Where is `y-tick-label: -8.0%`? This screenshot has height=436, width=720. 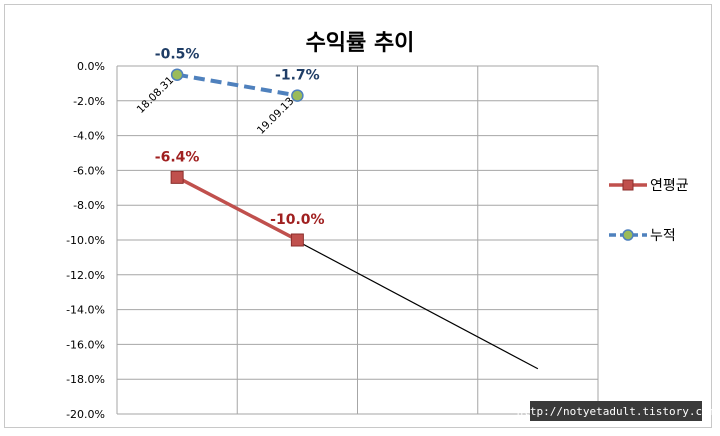
y-tick-label: -8.0% is located at coordinates (89, 205).